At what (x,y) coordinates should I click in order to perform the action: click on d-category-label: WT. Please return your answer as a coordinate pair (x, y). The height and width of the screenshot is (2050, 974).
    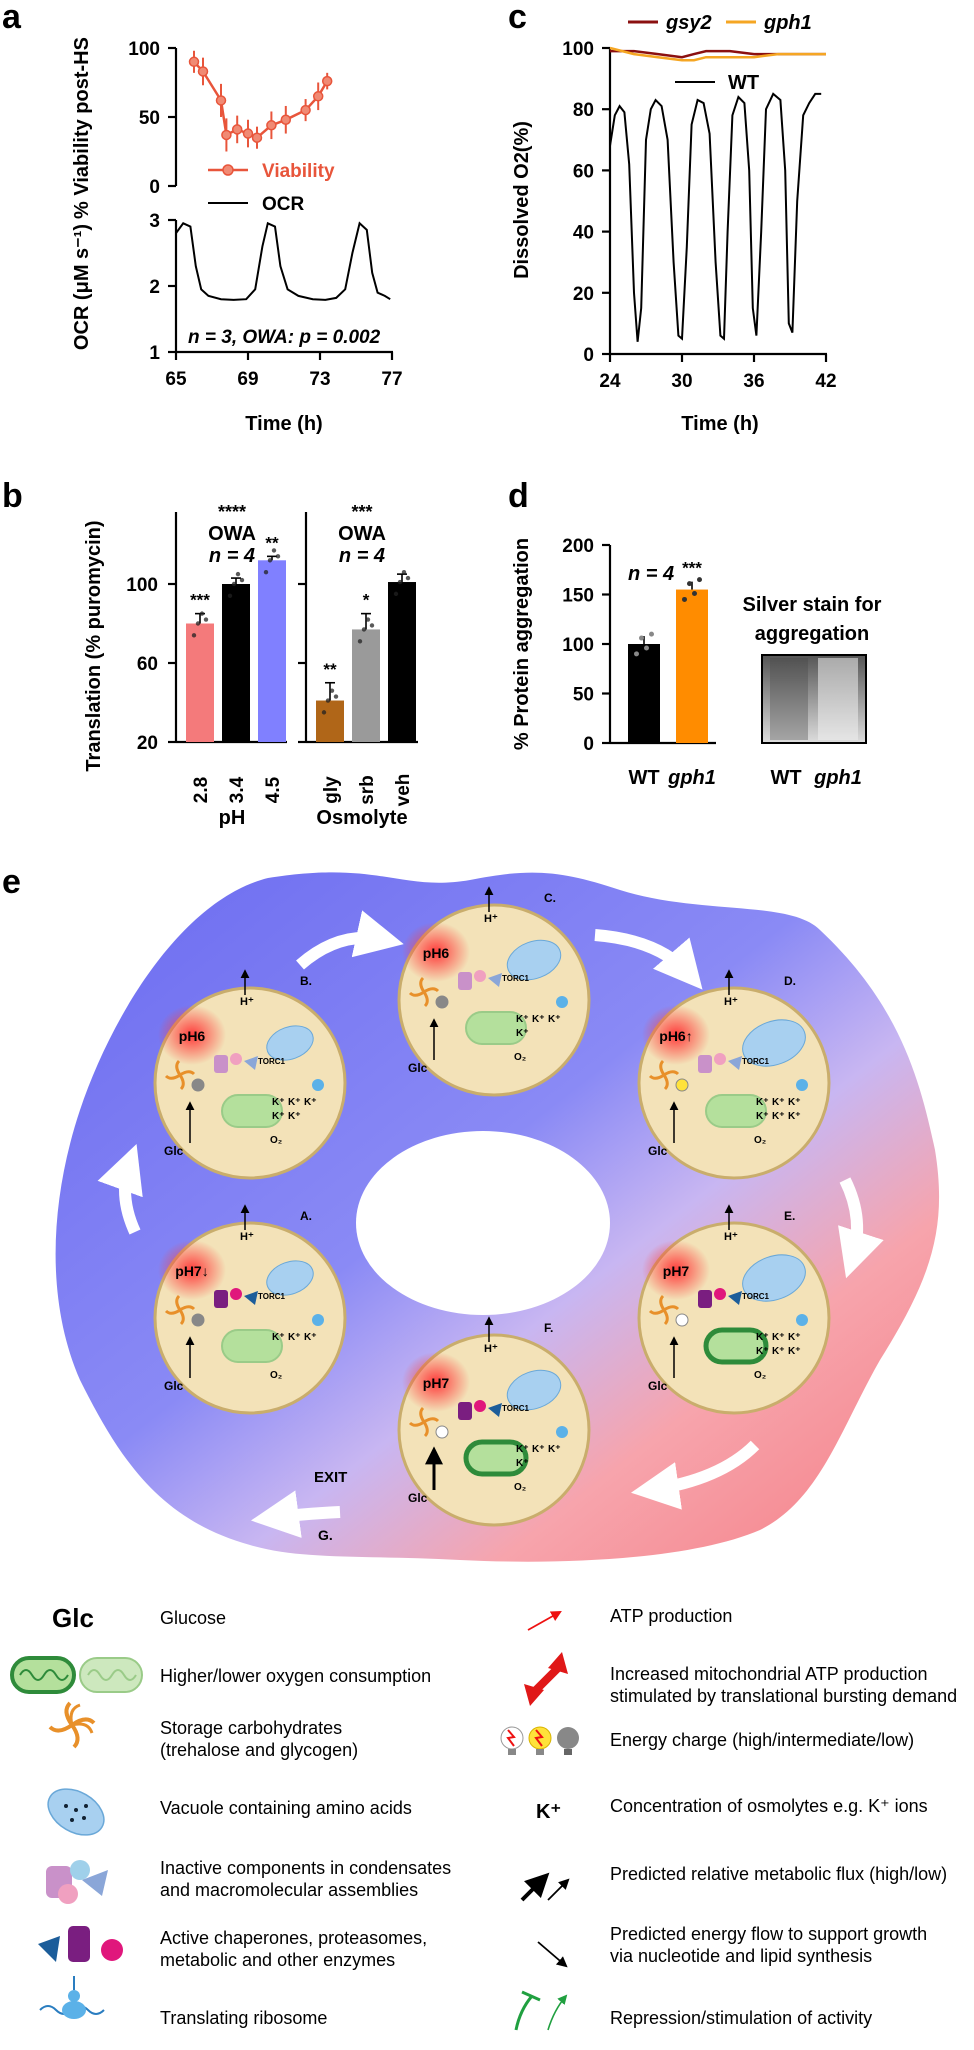
    Looking at the image, I should click on (643, 778).